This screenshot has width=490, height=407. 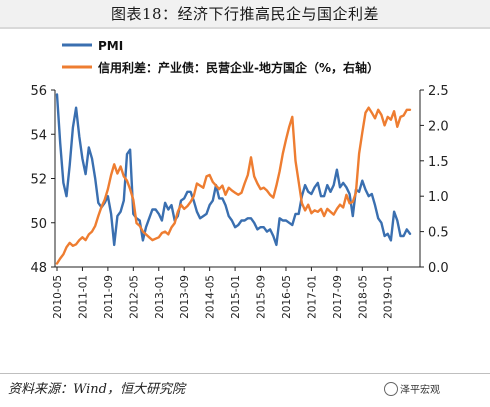 What do you see at coordinates (38, 268) in the screenshot?
I see `y-left-tick-label: 48` at bounding box center [38, 268].